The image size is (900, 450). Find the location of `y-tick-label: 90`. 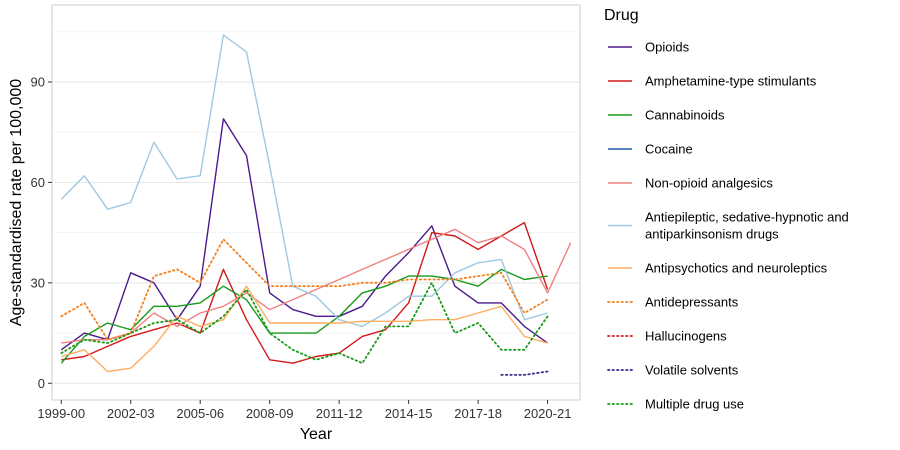

y-tick-label: 90 is located at coordinates (38, 81).